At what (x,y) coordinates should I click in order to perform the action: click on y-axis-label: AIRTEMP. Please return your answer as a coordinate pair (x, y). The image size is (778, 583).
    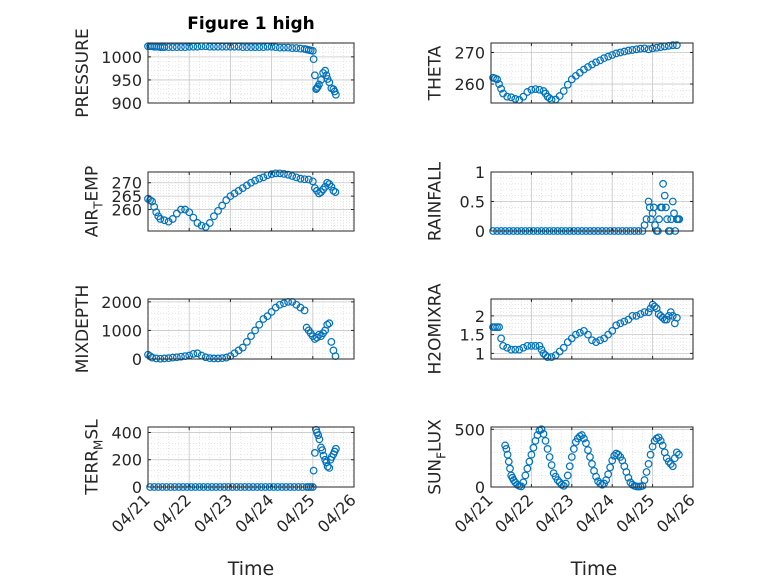
    Looking at the image, I should click on (94, 201).